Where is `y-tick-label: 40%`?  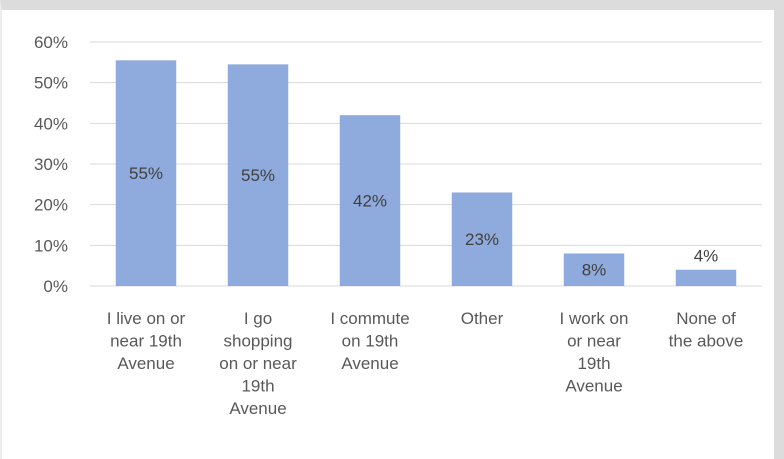
y-tick-label: 40% is located at coordinates (51, 123).